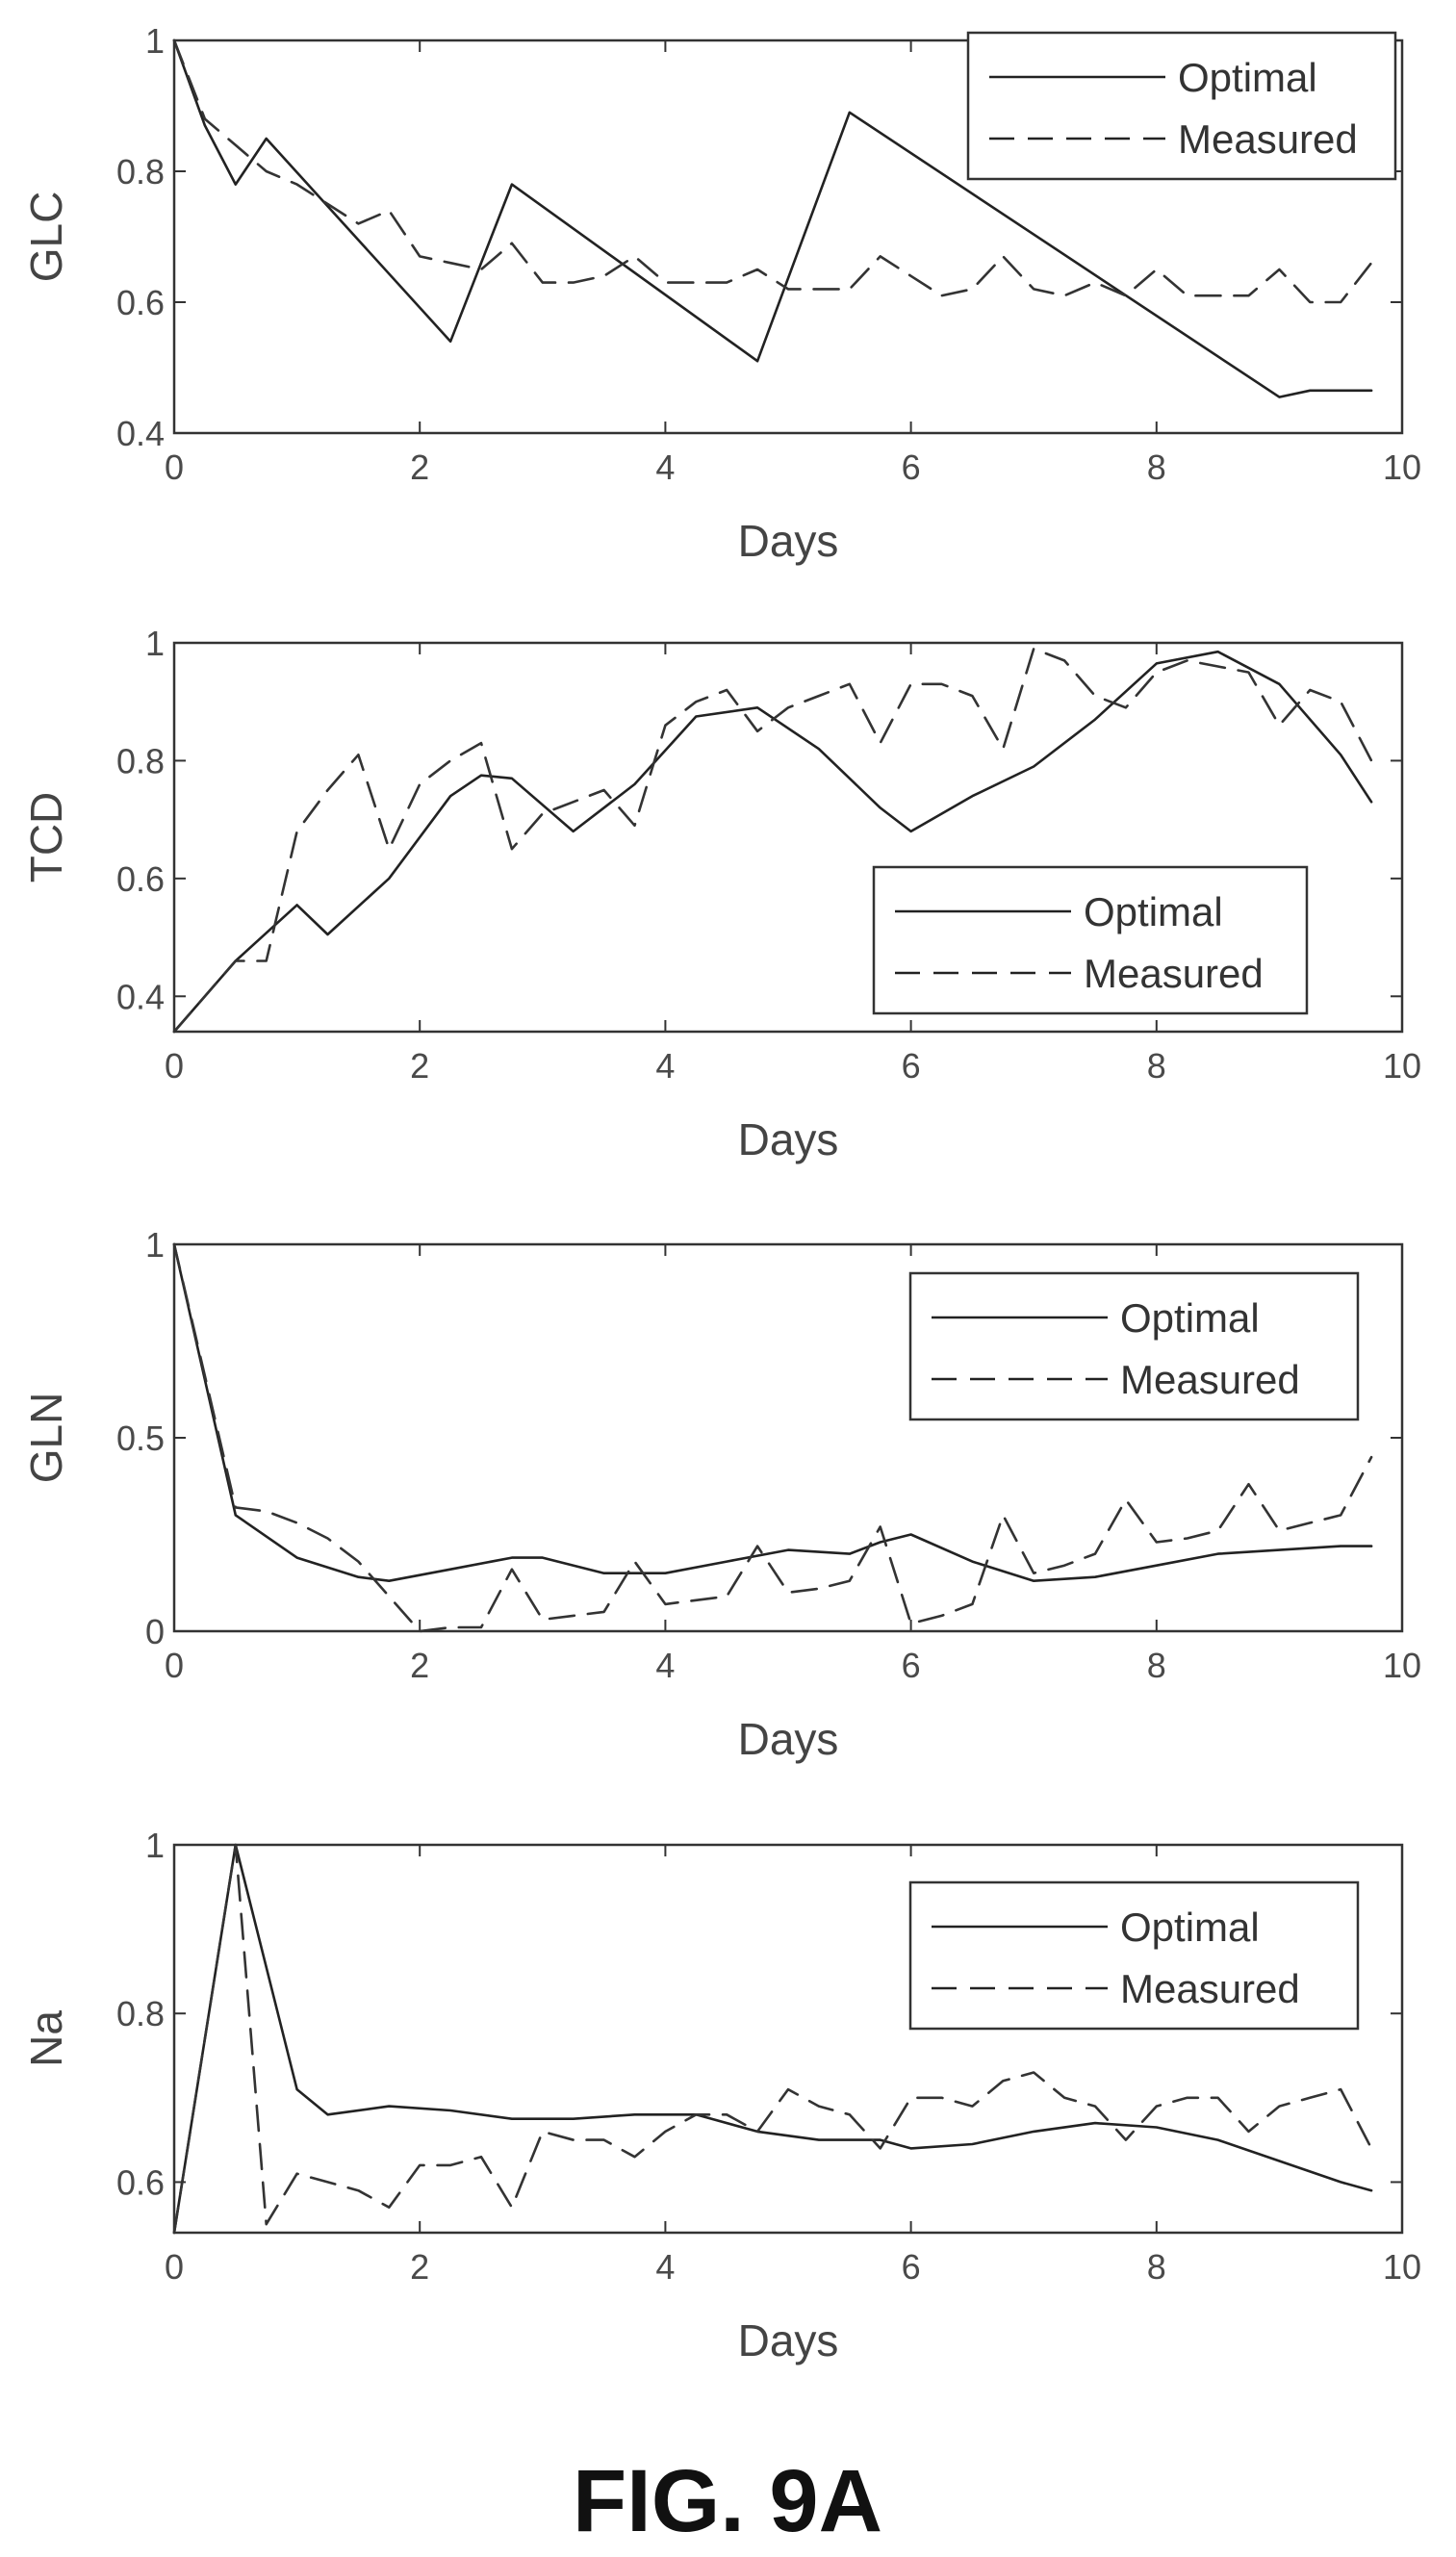 This screenshot has width=1456, height=2557. What do you see at coordinates (46, 1438) in the screenshot?
I see `y-axis-label: GLN` at bounding box center [46, 1438].